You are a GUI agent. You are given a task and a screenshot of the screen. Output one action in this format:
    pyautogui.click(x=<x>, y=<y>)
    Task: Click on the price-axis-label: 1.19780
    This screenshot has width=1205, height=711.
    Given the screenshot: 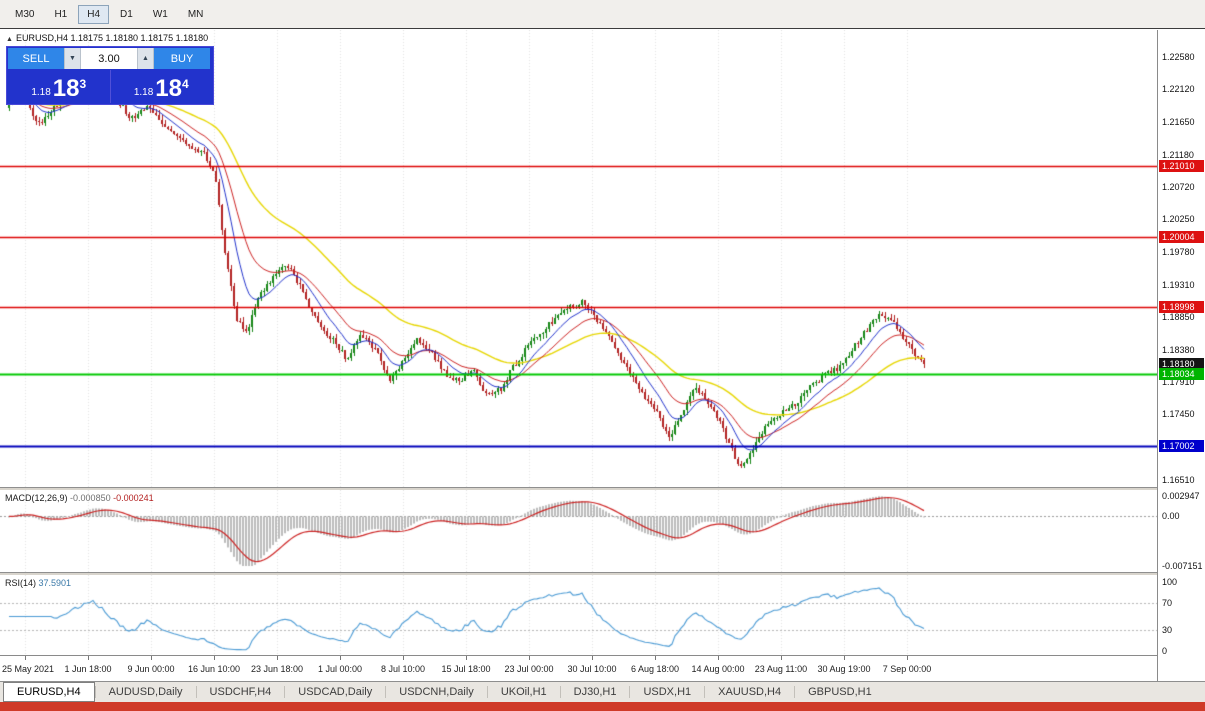 What is the action you would take?
    pyautogui.click(x=1178, y=252)
    